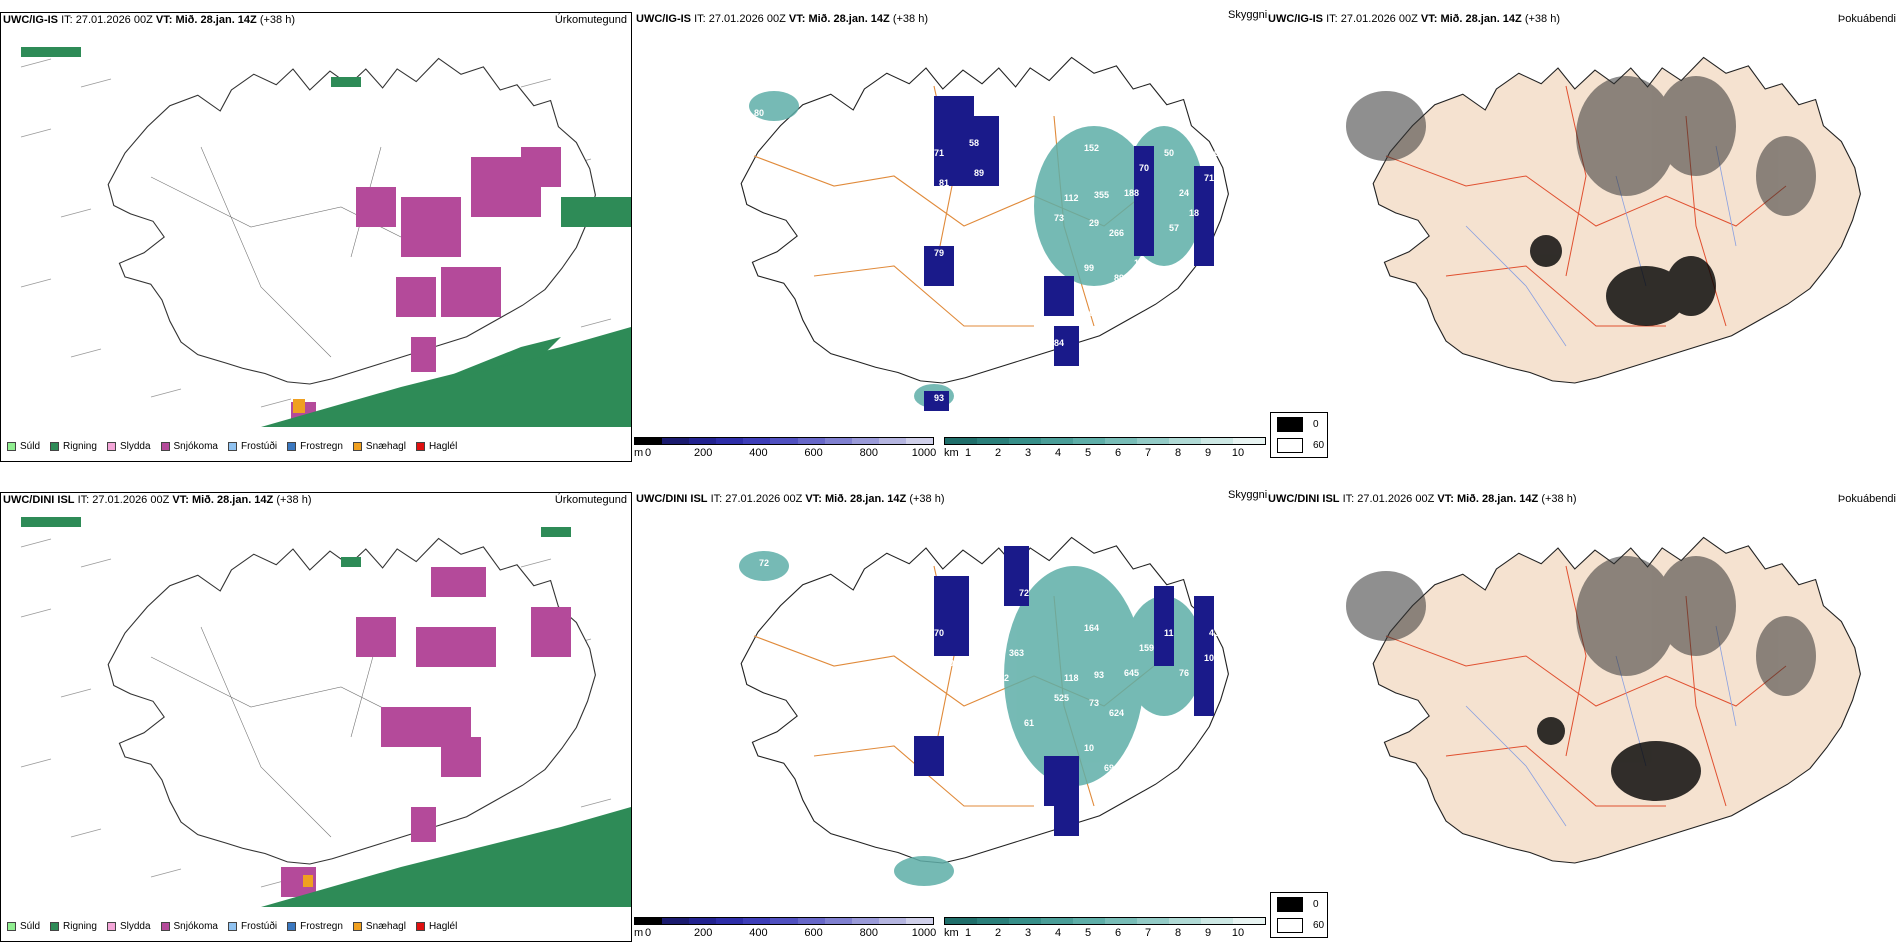 This screenshot has height=950, width=1900. Describe the element at coordinates (1290, 445) in the screenshot. I see `sunshine-swatch` at that location.